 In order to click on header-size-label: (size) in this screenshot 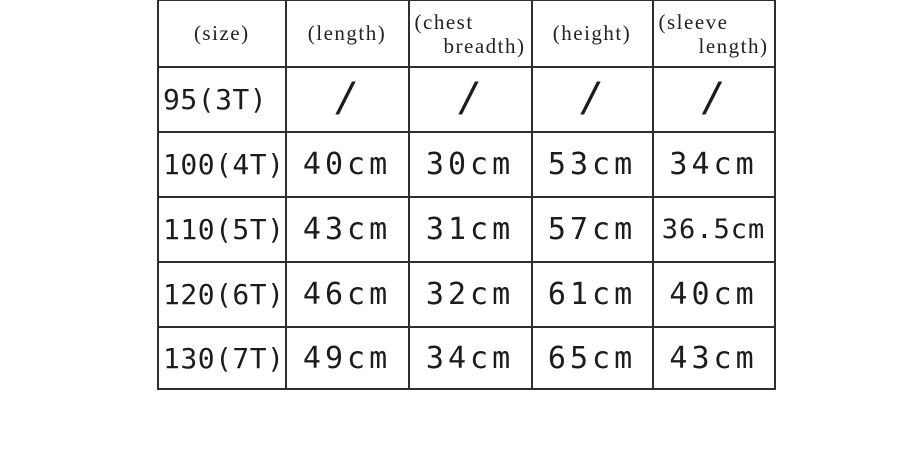, I will do `click(221, 33)`.